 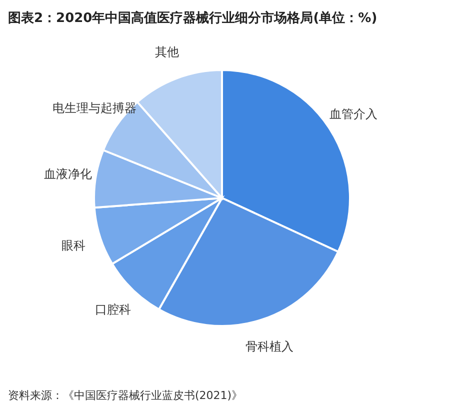 I want to click on slice-label: 口腔科, so click(x=113, y=309).